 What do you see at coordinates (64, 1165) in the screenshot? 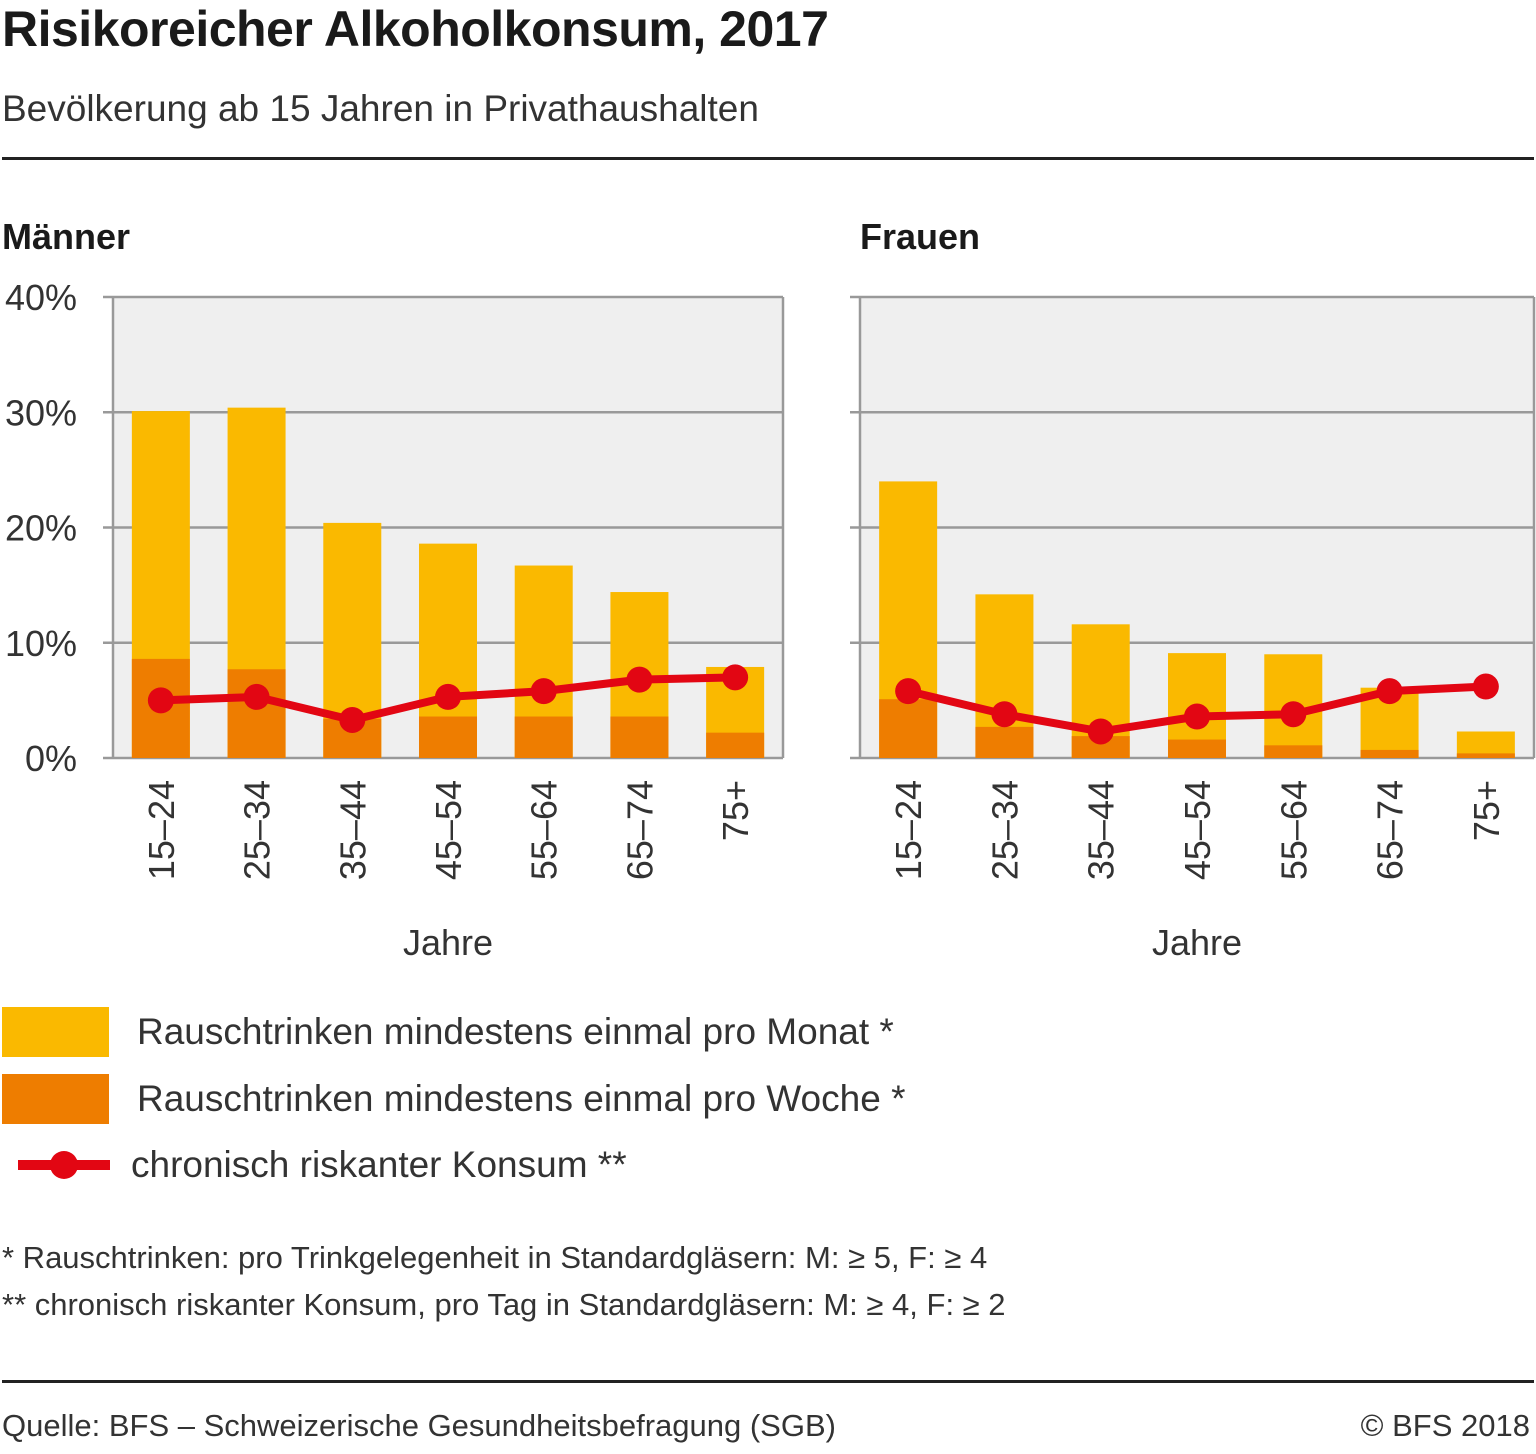
I see `legend-line-chronic-icon` at bounding box center [64, 1165].